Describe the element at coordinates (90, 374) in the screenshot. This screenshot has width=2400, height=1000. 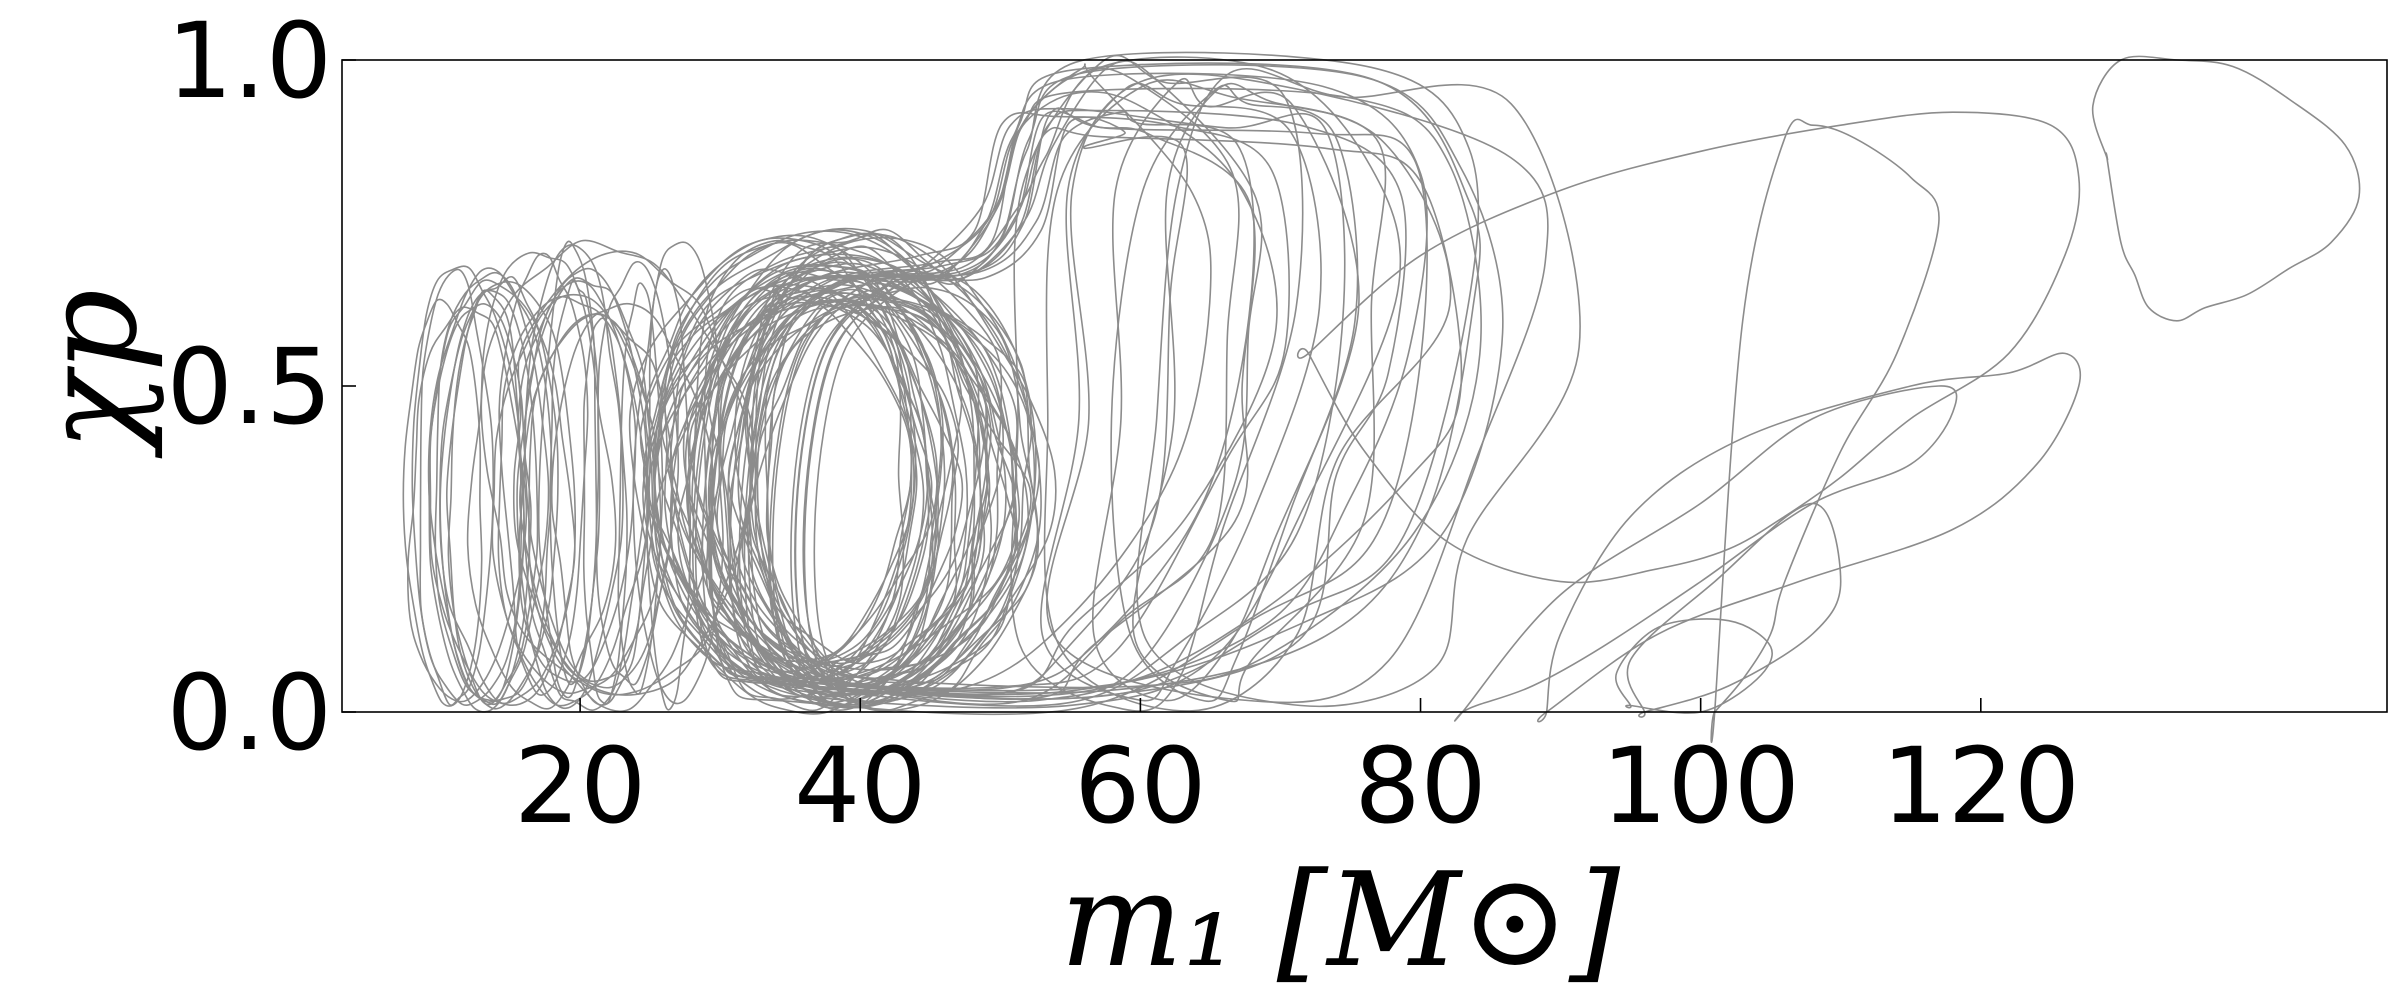
I see `y-axis-label: χp` at that location.